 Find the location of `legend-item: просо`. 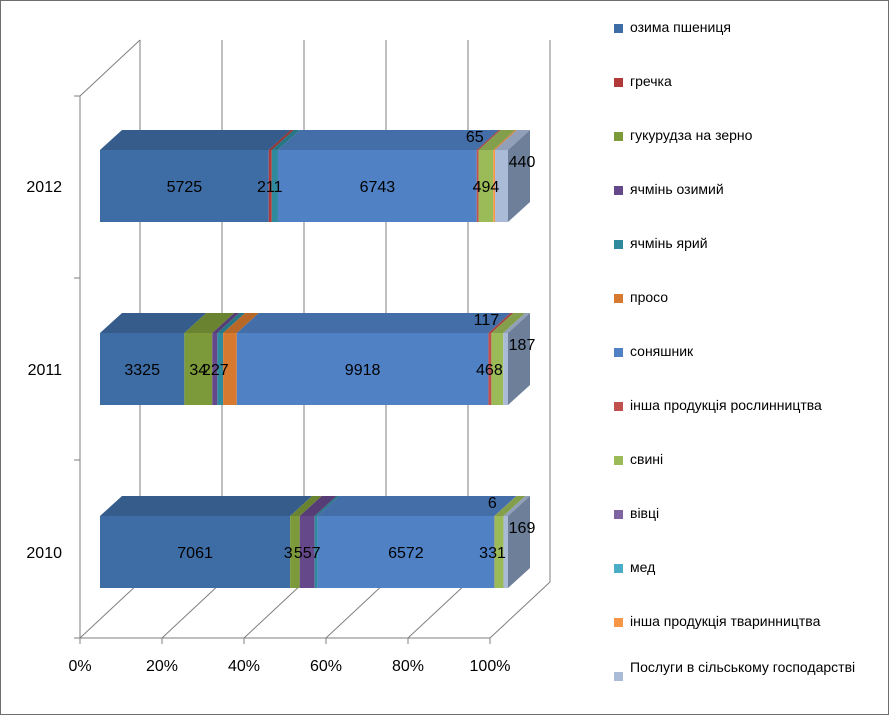

legend-item: просо is located at coordinates (748, 307).